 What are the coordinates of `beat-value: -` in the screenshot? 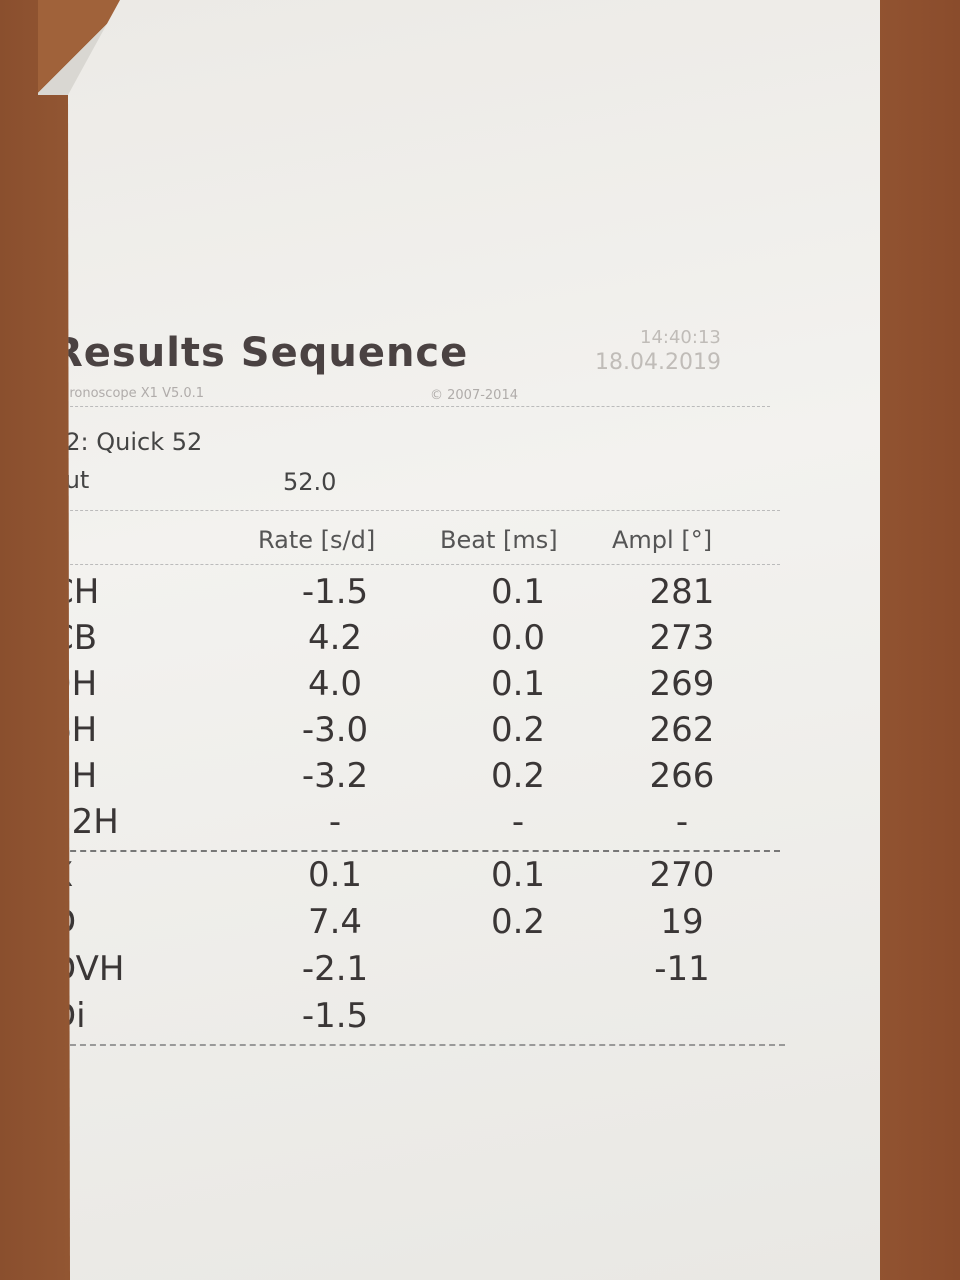 It's located at (518, 822).